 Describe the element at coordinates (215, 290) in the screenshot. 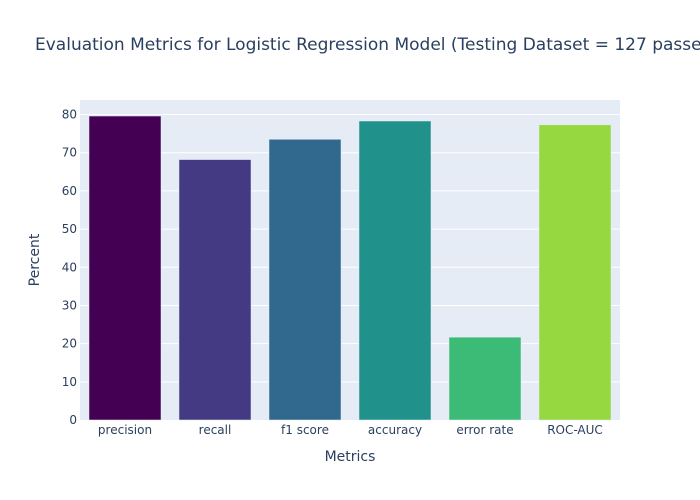

I see `bar-recall` at that location.